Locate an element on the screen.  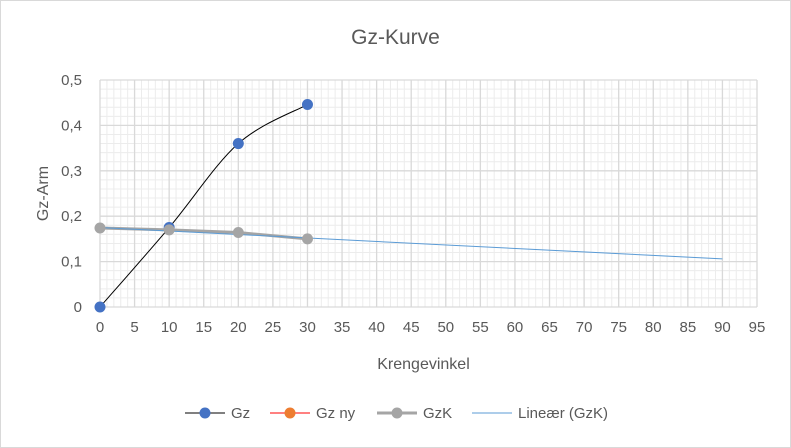
y-tick-label: 0,1 is located at coordinates (71, 262).